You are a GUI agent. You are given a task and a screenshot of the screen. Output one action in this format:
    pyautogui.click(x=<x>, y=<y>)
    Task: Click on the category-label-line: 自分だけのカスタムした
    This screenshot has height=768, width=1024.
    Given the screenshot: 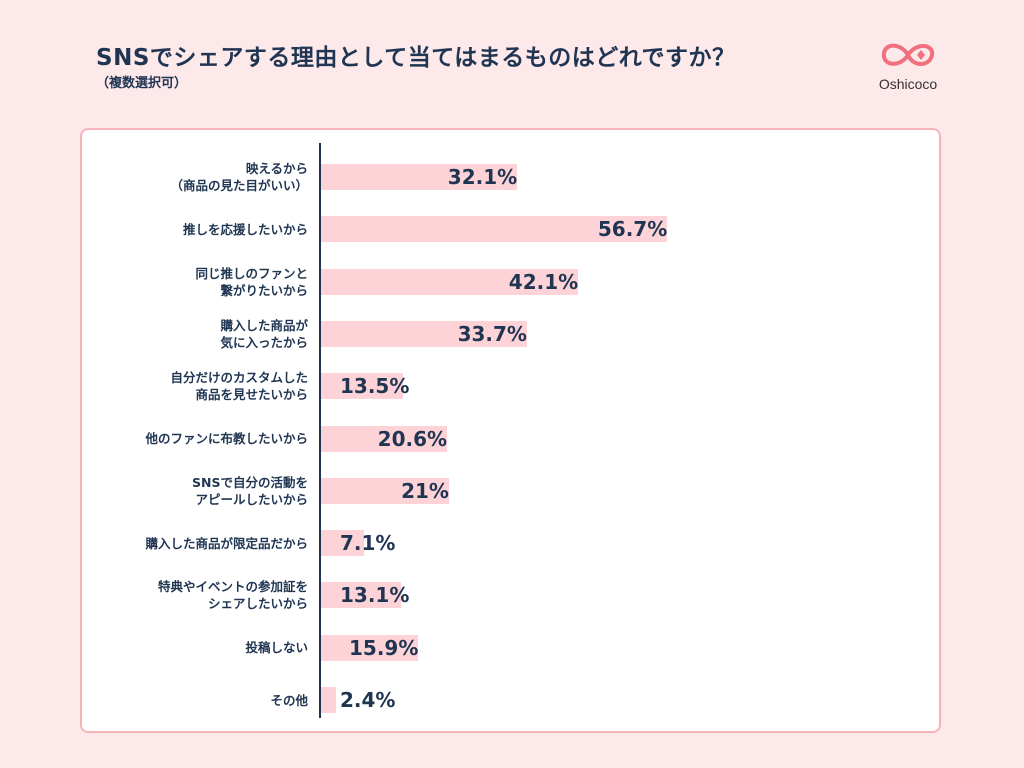 What is the action you would take?
    pyautogui.click(x=239, y=378)
    